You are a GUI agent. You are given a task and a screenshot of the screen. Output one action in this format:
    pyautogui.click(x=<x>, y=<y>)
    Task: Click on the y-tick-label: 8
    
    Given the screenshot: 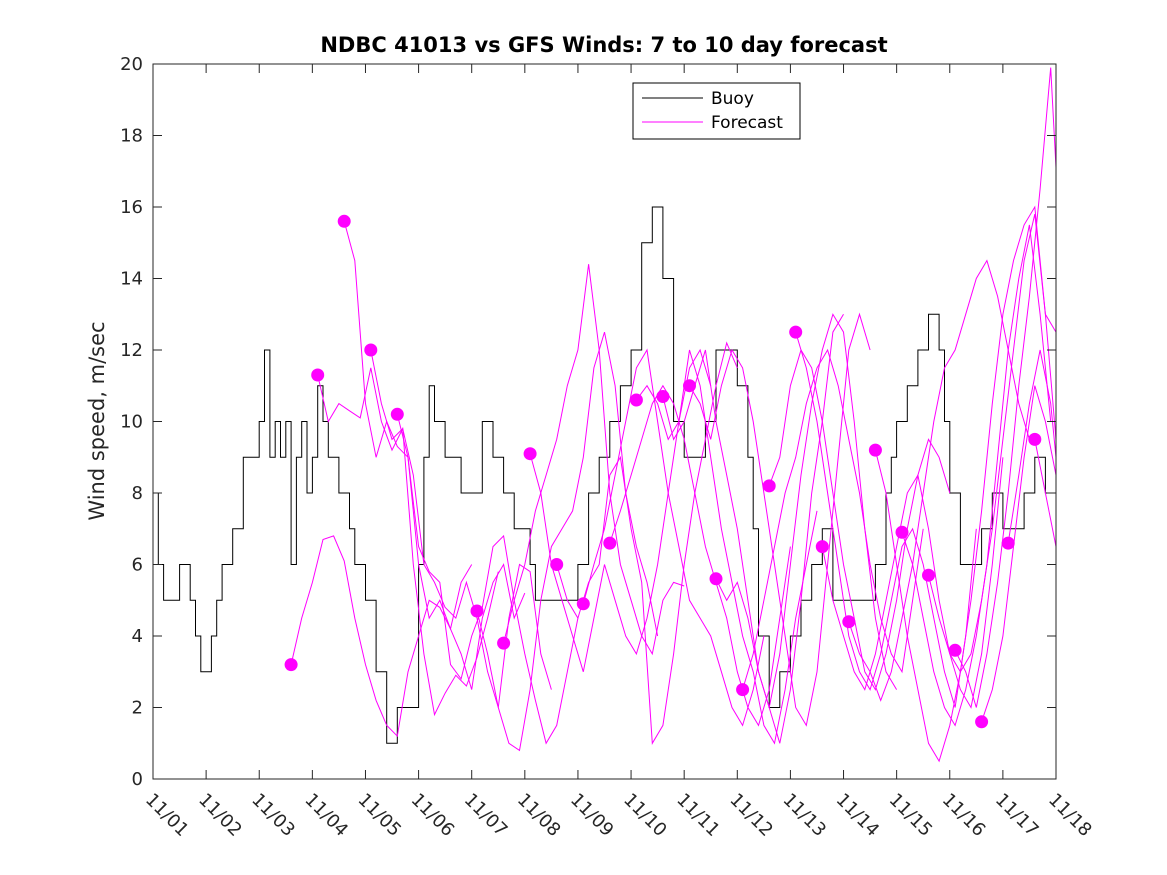 What is the action you would take?
    pyautogui.click(x=137, y=493)
    